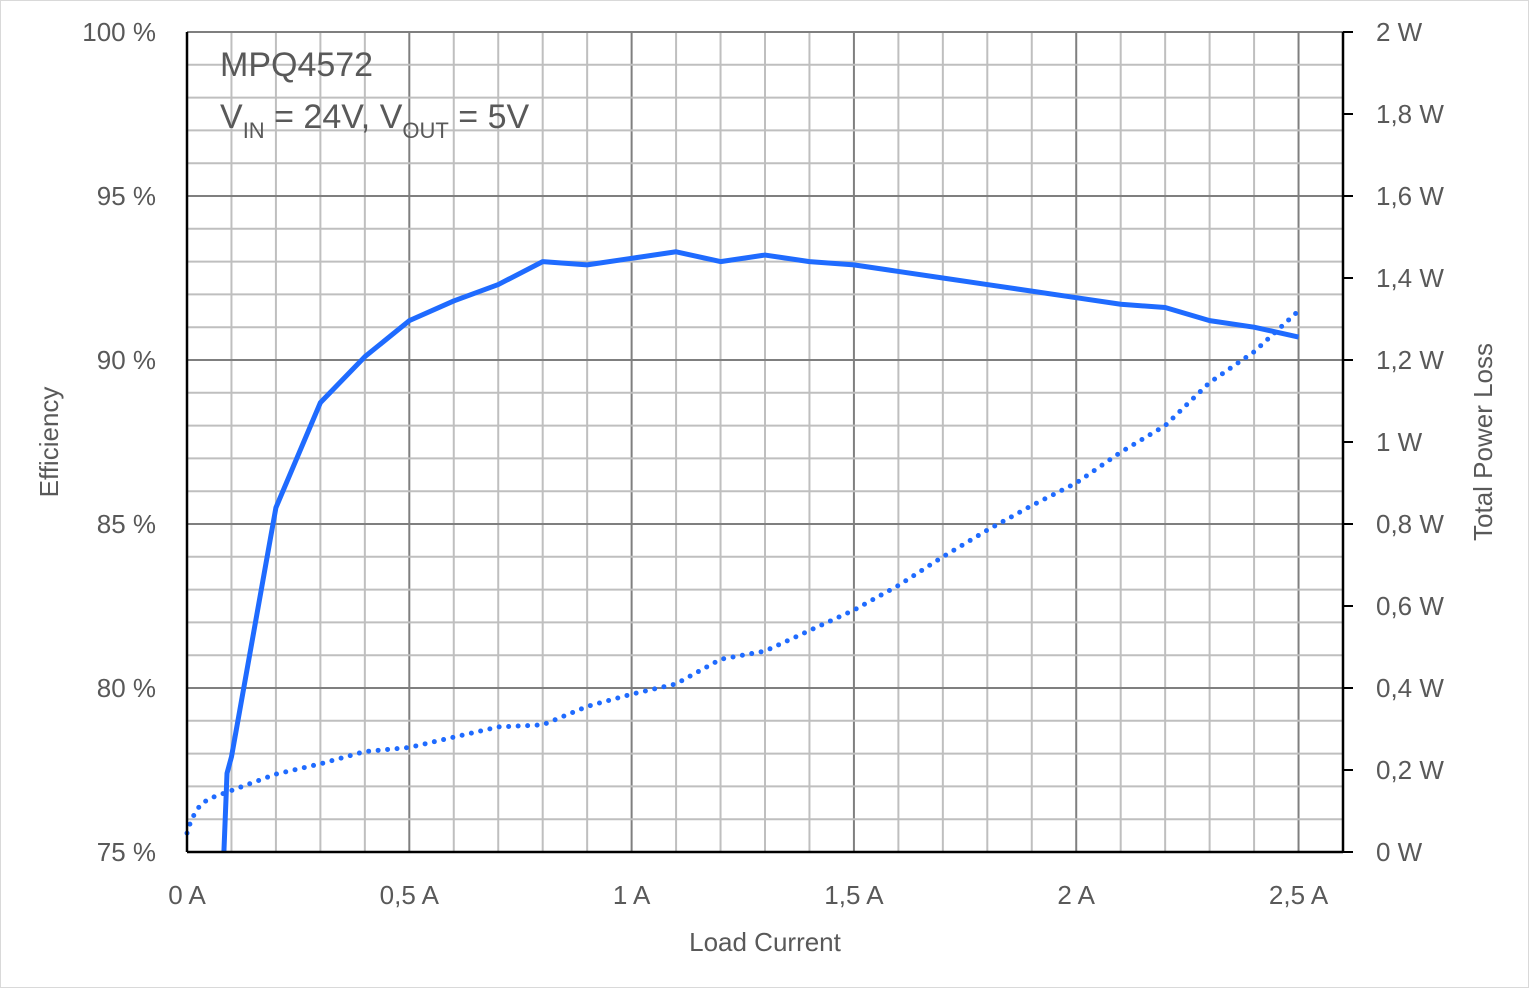 The height and width of the screenshot is (988, 1529). I want to click on y-tick-label: 80 %, so click(126, 688).